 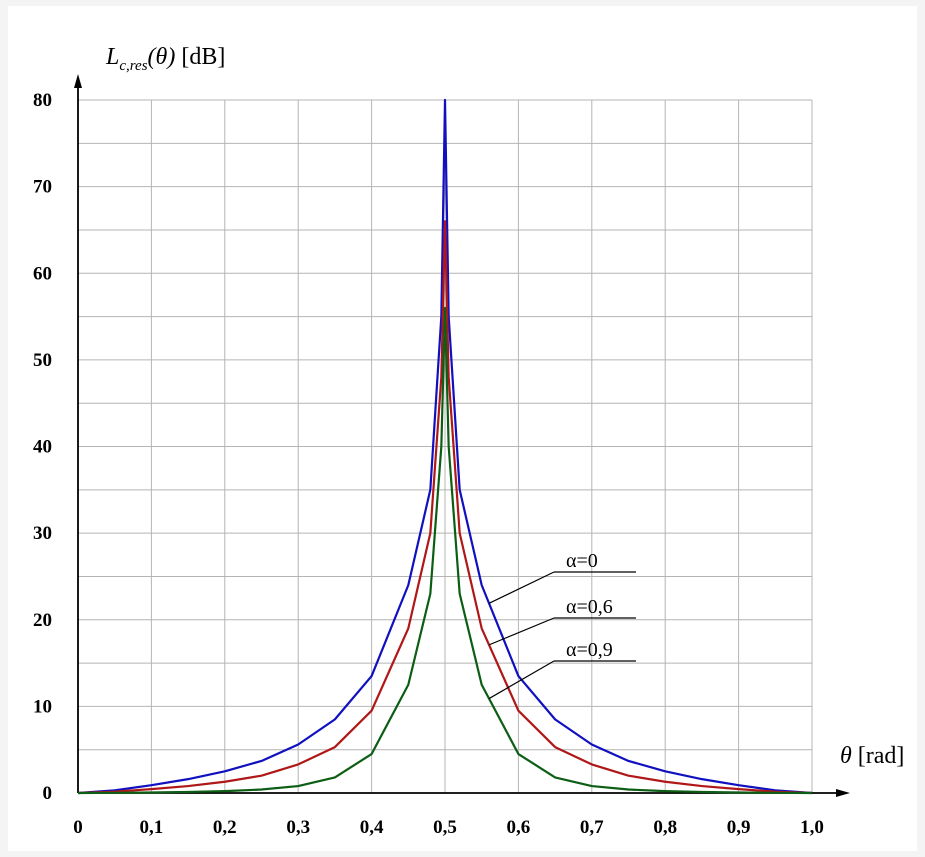 What do you see at coordinates (42, 100) in the screenshot?
I see `y-tick-label: 80` at bounding box center [42, 100].